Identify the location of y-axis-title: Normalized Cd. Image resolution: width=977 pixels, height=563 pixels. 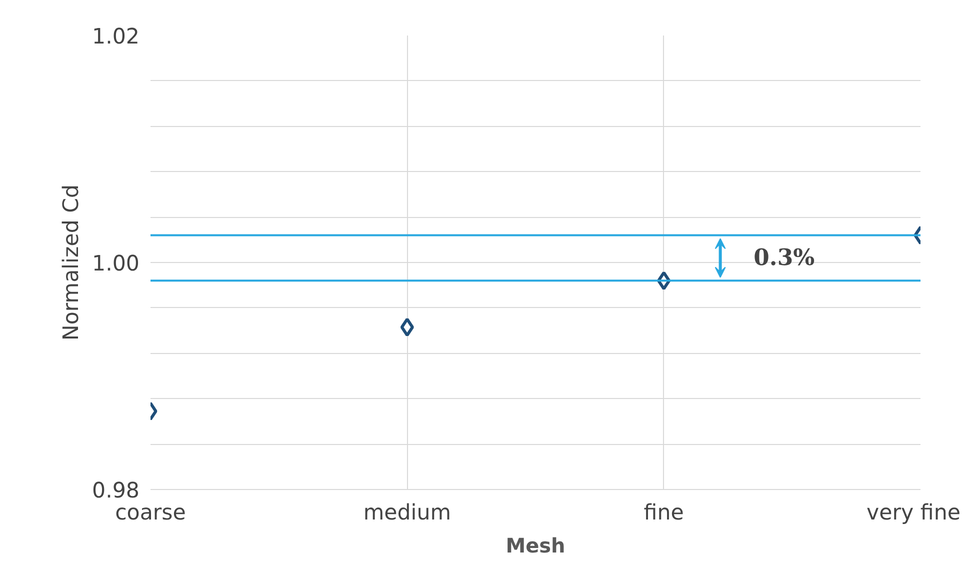
(71, 262).